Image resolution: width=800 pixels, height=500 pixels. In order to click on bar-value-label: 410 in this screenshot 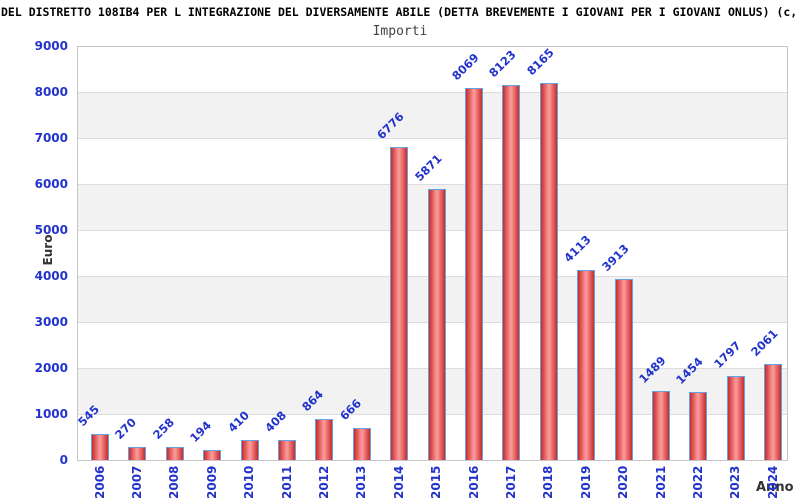, I will do `click(238, 421)`.